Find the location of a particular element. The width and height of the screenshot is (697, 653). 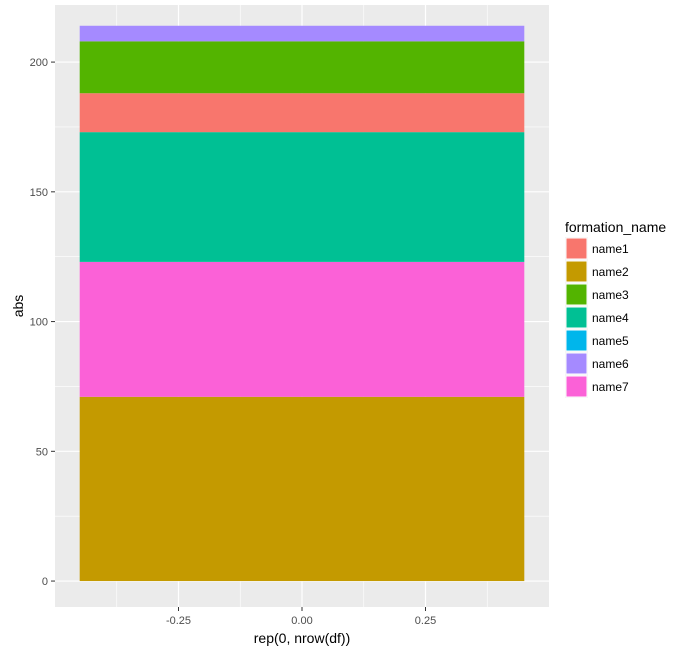

legend-swatch-name7 is located at coordinates (576, 386).